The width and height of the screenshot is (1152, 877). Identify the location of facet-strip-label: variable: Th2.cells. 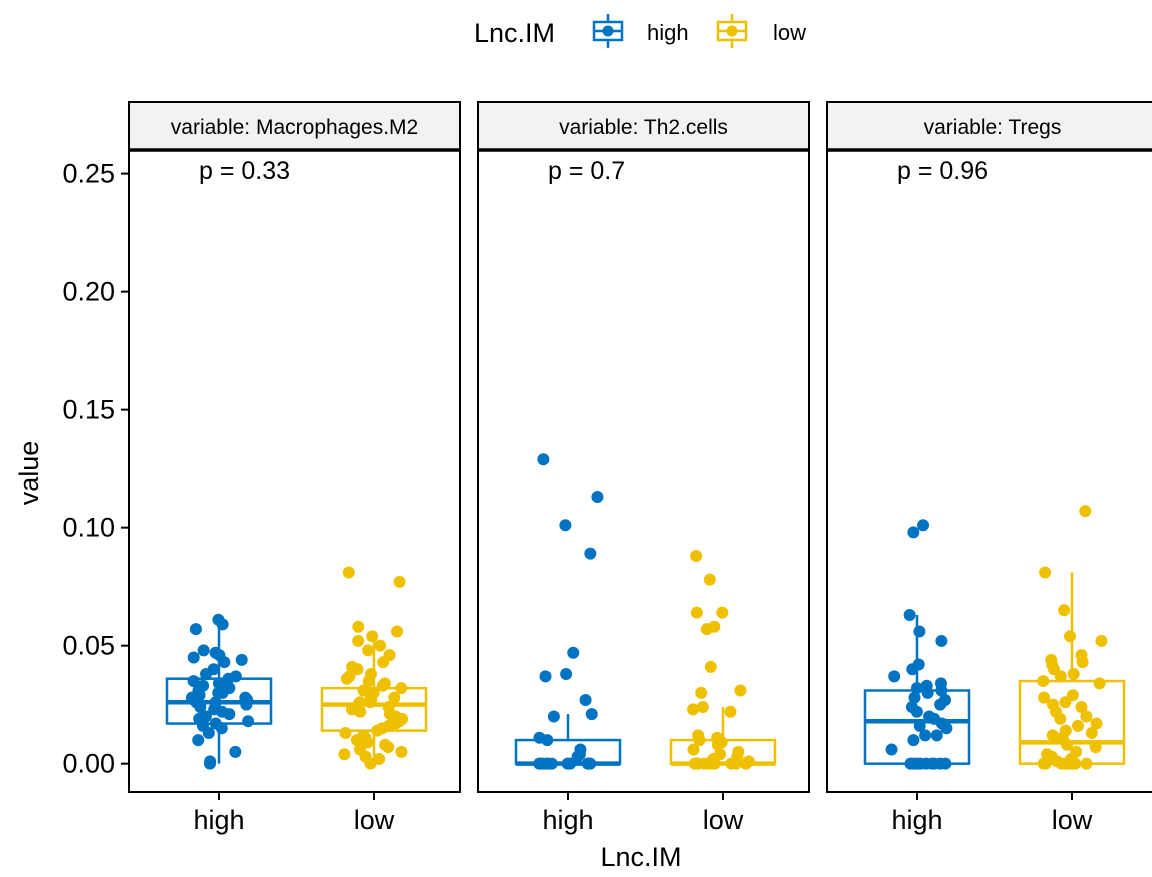
(643, 127).